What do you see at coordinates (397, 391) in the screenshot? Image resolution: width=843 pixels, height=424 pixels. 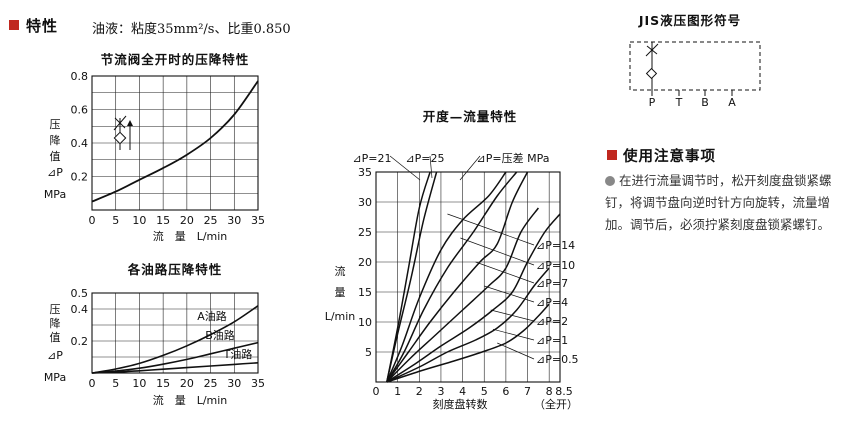 I see `x-tick-label: 1` at bounding box center [397, 391].